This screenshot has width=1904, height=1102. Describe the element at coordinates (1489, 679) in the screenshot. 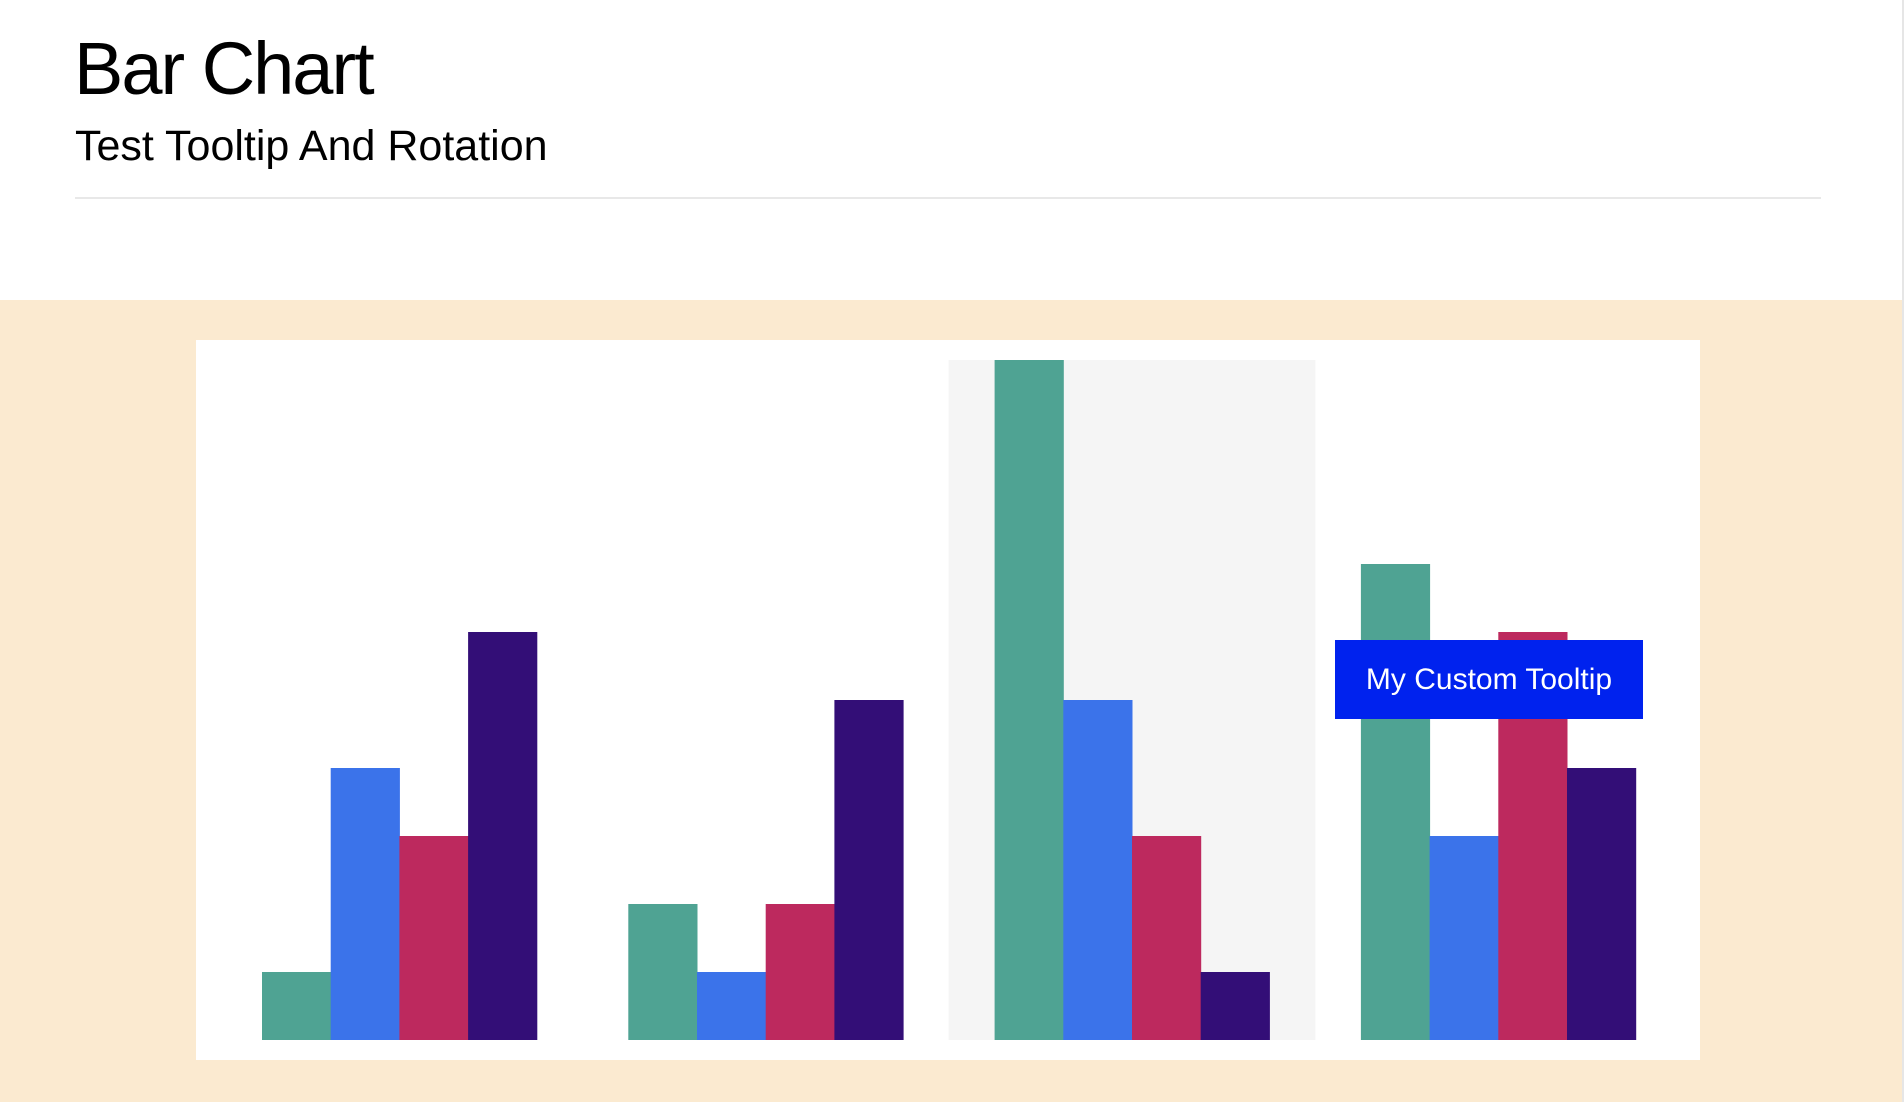

I see `chart-tooltip: My Custom Tooltip` at that location.